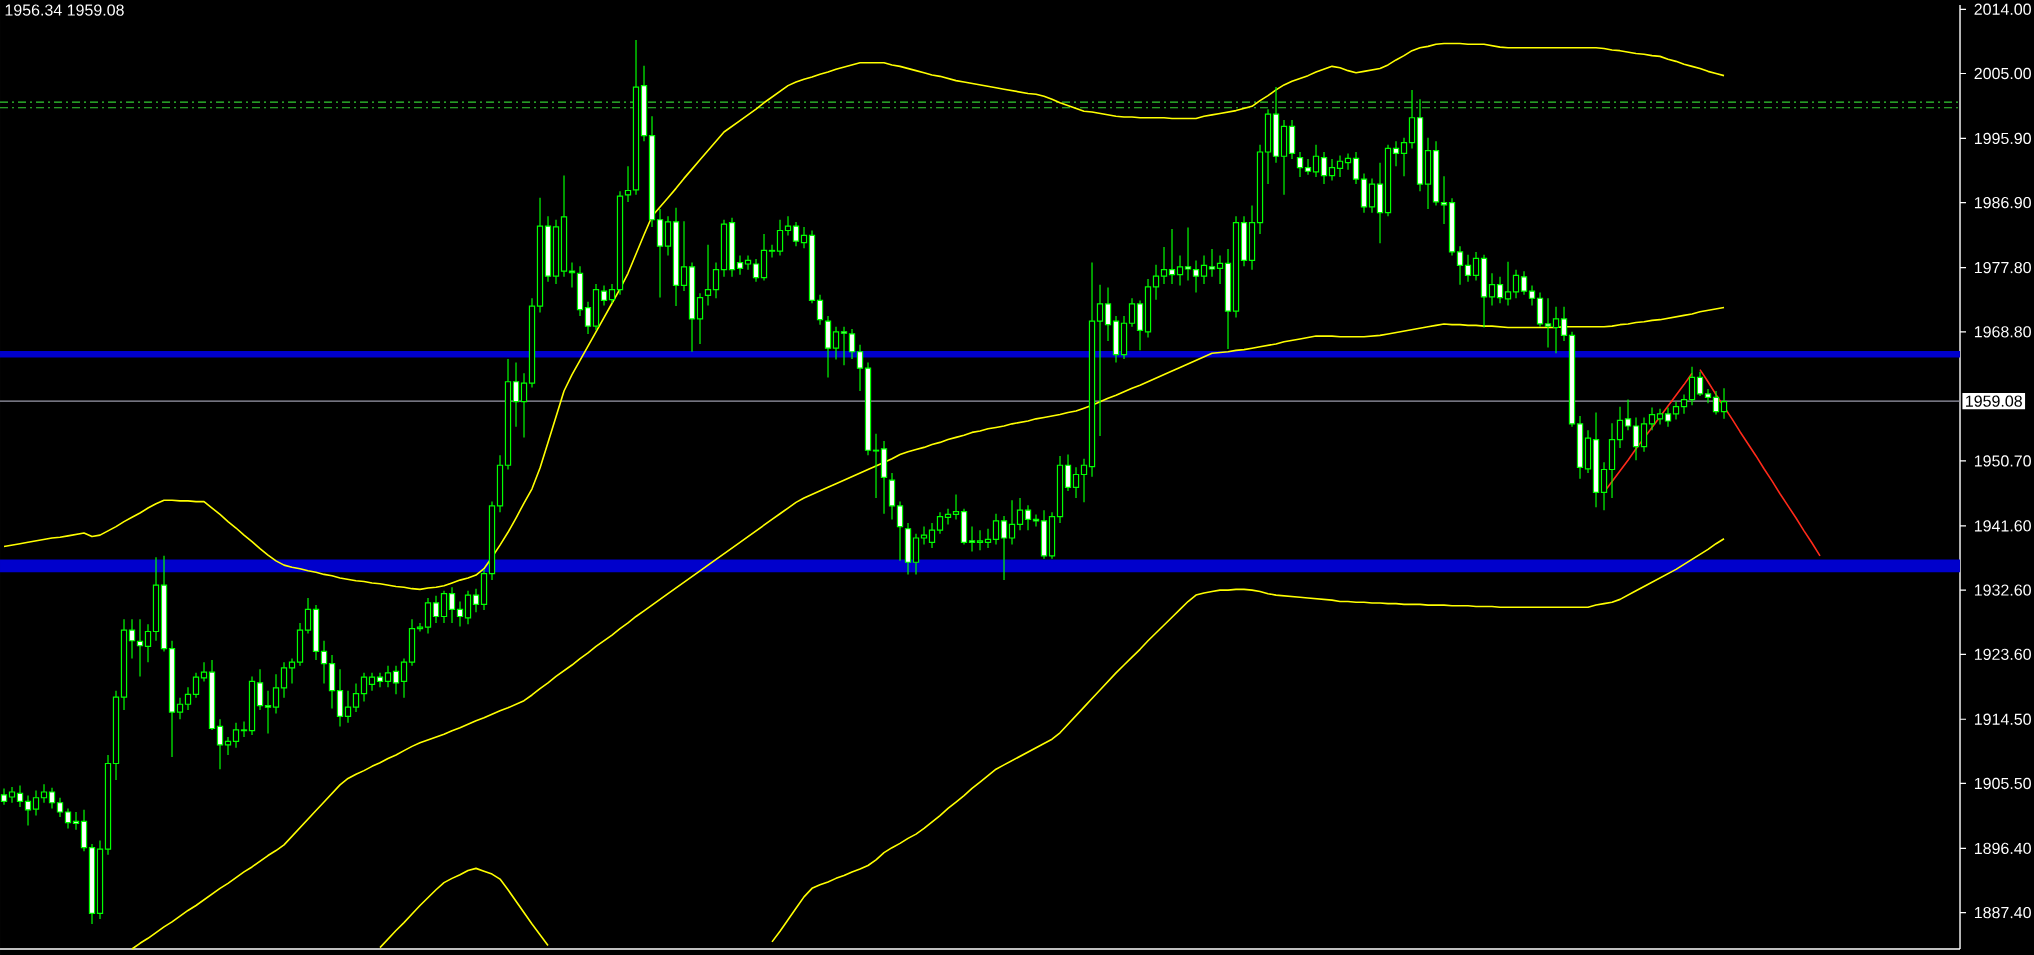 The height and width of the screenshot is (955, 2034). What do you see at coordinates (2002, 461) in the screenshot?
I see `y-tick-label: 1950.70` at bounding box center [2002, 461].